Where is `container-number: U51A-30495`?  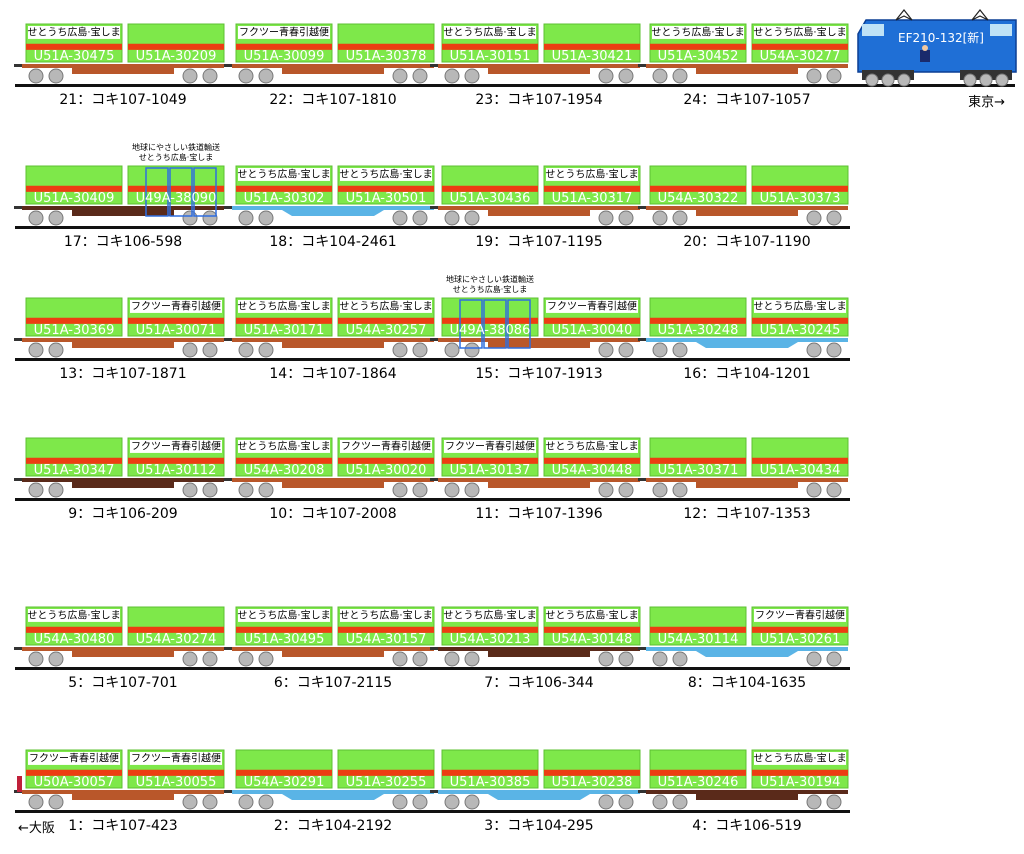 container-number: U51A-30495 is located at coordinates (284, 639).